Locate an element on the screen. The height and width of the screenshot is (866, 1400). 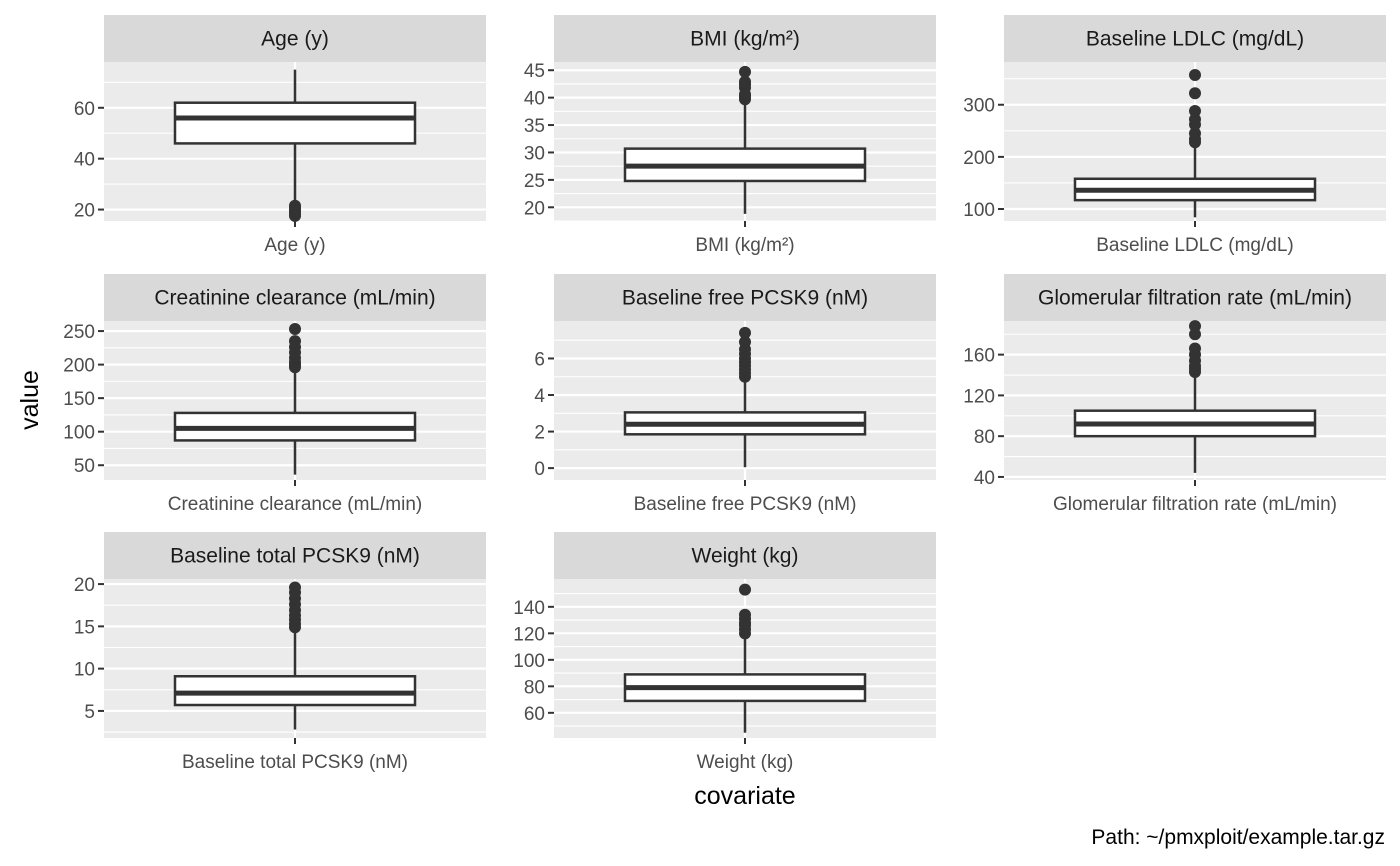
y-tick-label: 150 is located at coordinates (79, 399).